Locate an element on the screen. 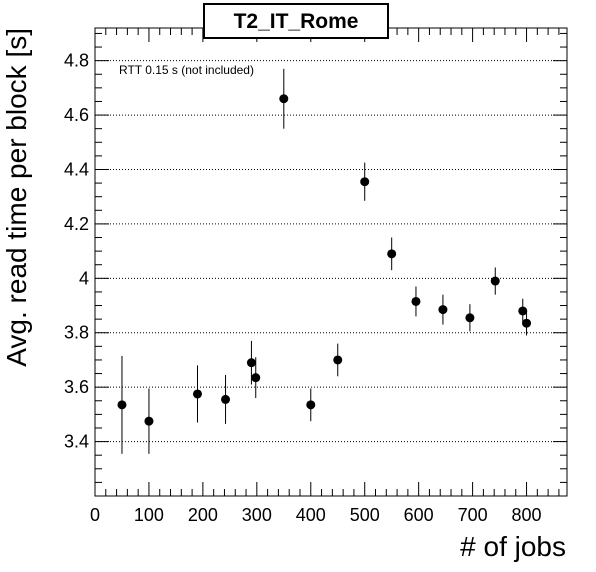  x-tick-label: 300 is located at coordinates (257, 515).